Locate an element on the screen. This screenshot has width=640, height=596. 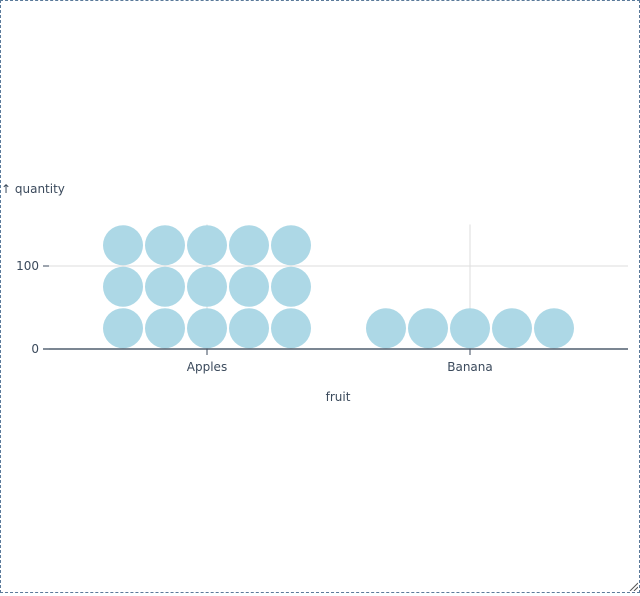
x-tick-label: Banana is located at coordinates (470, 367).